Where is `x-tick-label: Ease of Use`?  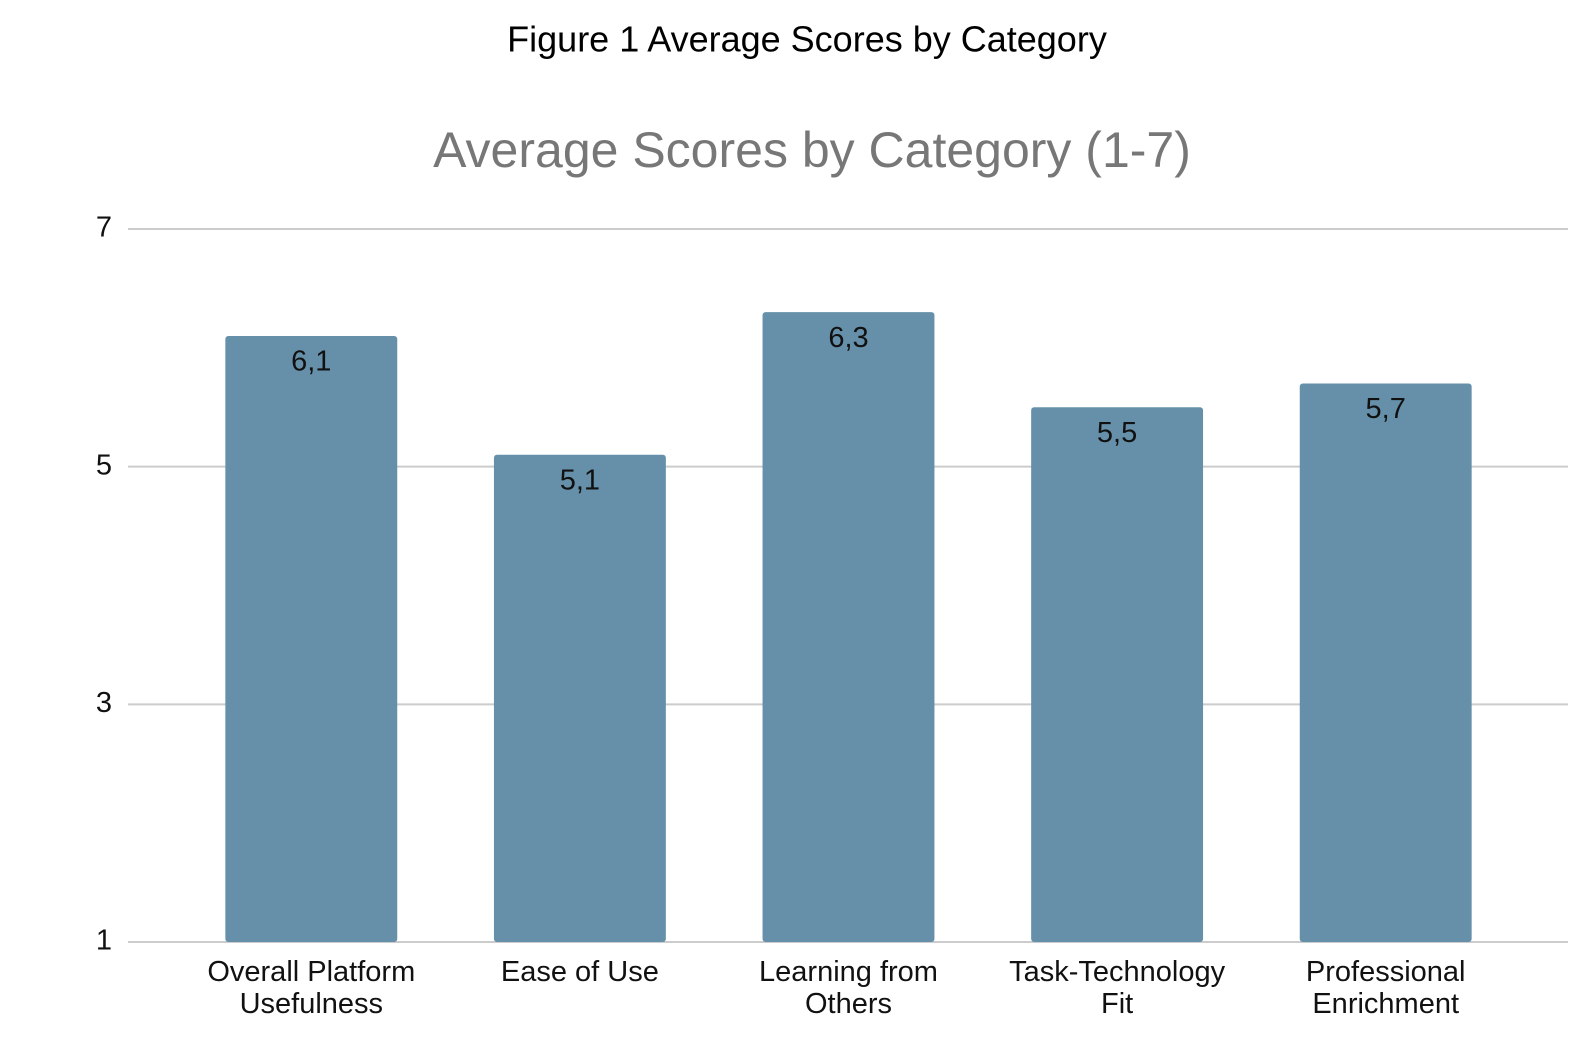
x-tick-label: Ease of Use is located at coordinates (579, 972).